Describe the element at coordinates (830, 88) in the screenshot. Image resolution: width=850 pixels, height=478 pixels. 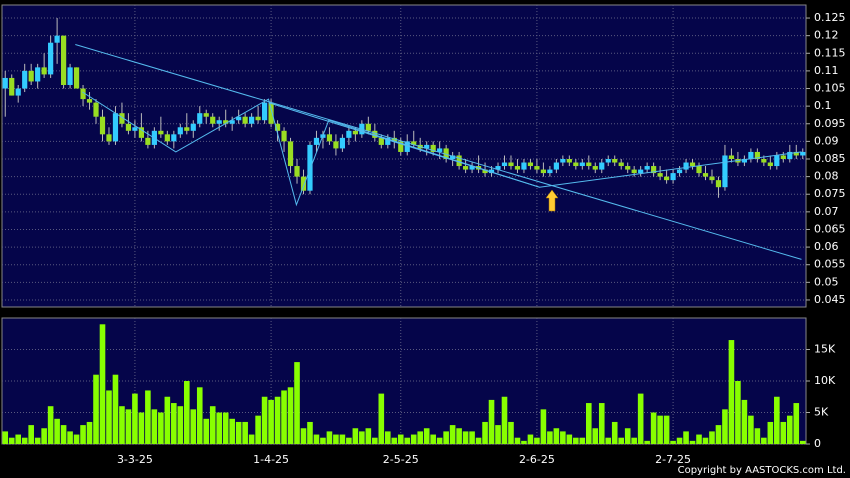
I see `y-tick-label: 0.105` at that location.